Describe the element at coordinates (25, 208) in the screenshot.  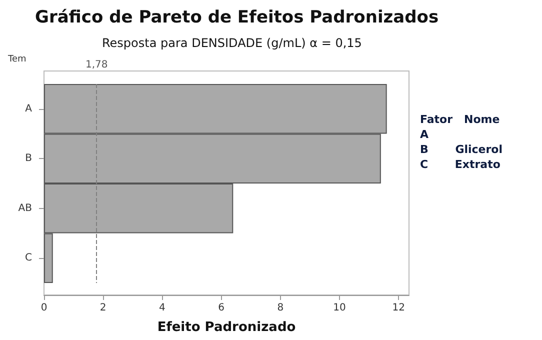
I see `y-tick-label: AB` at that location.